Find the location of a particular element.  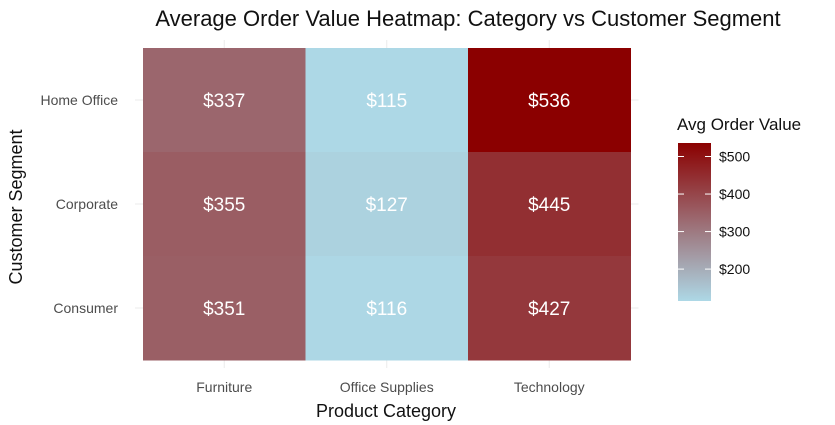

y-axis-ticks: Home Office Corporate Consumer is located at coordinates (79, 204).